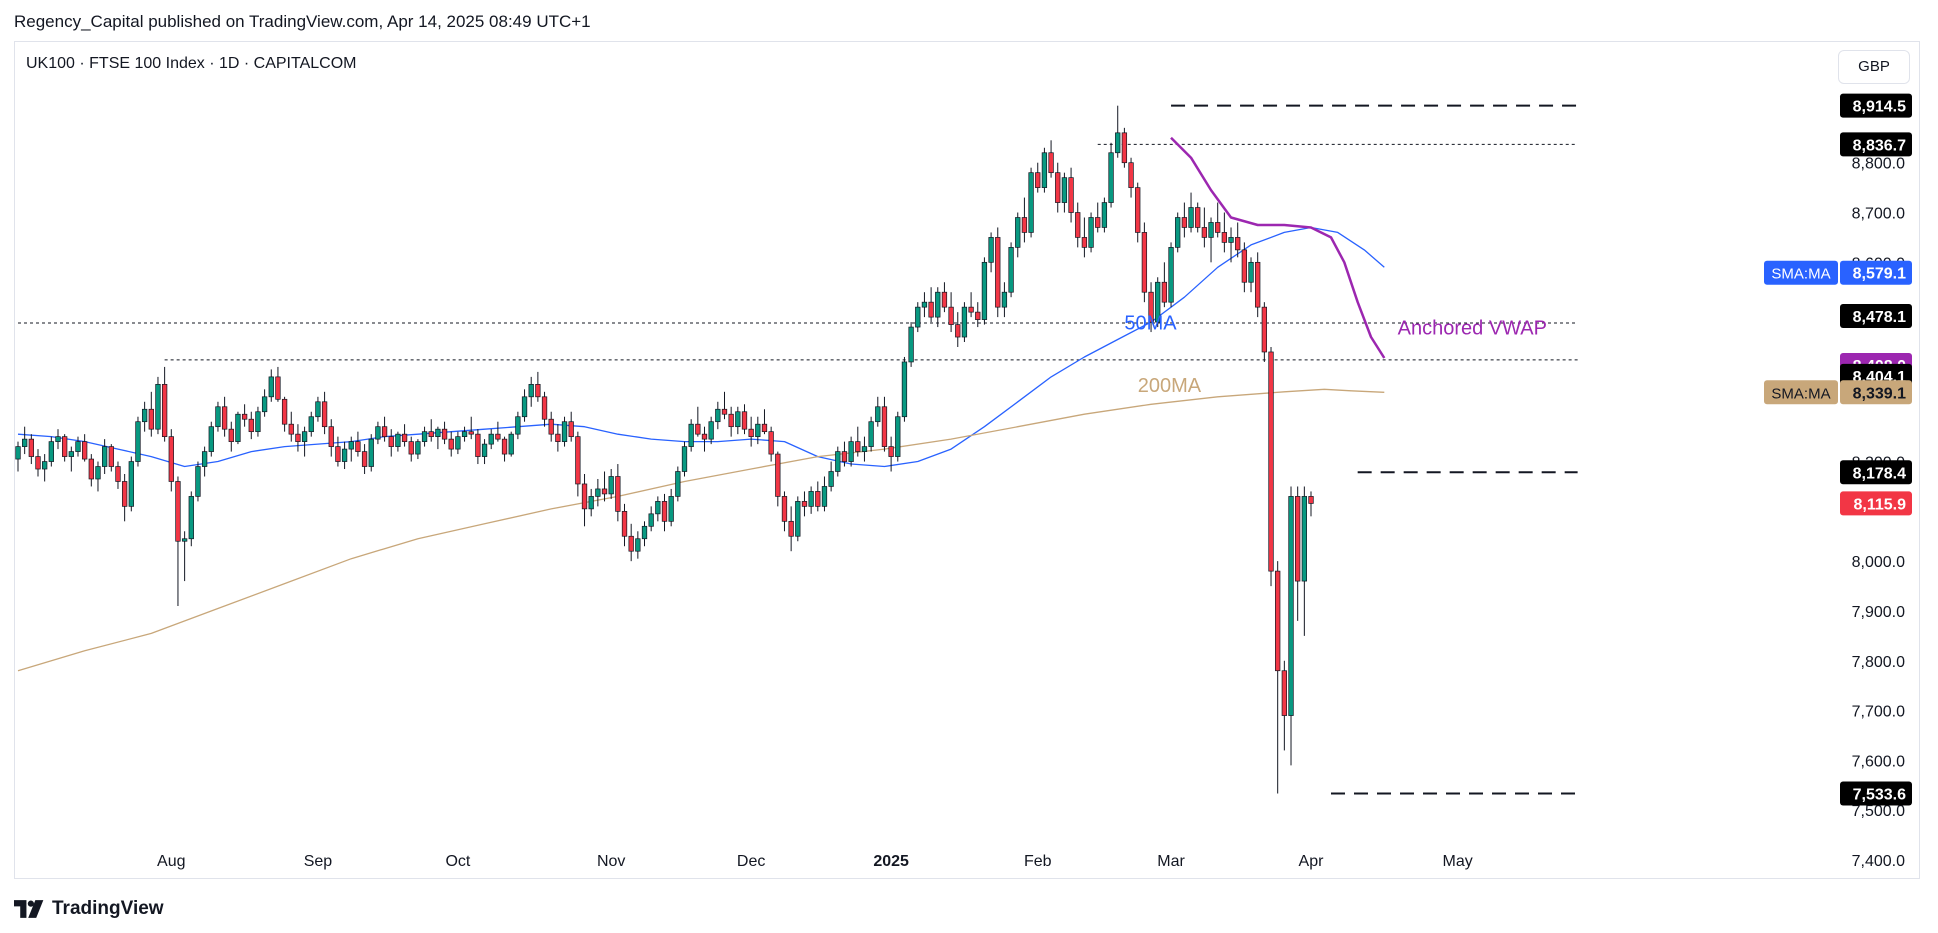 The height and width of the screenshot is (933, 1938). I want to click on price-label: 8,836.7, so click(1876, 144).